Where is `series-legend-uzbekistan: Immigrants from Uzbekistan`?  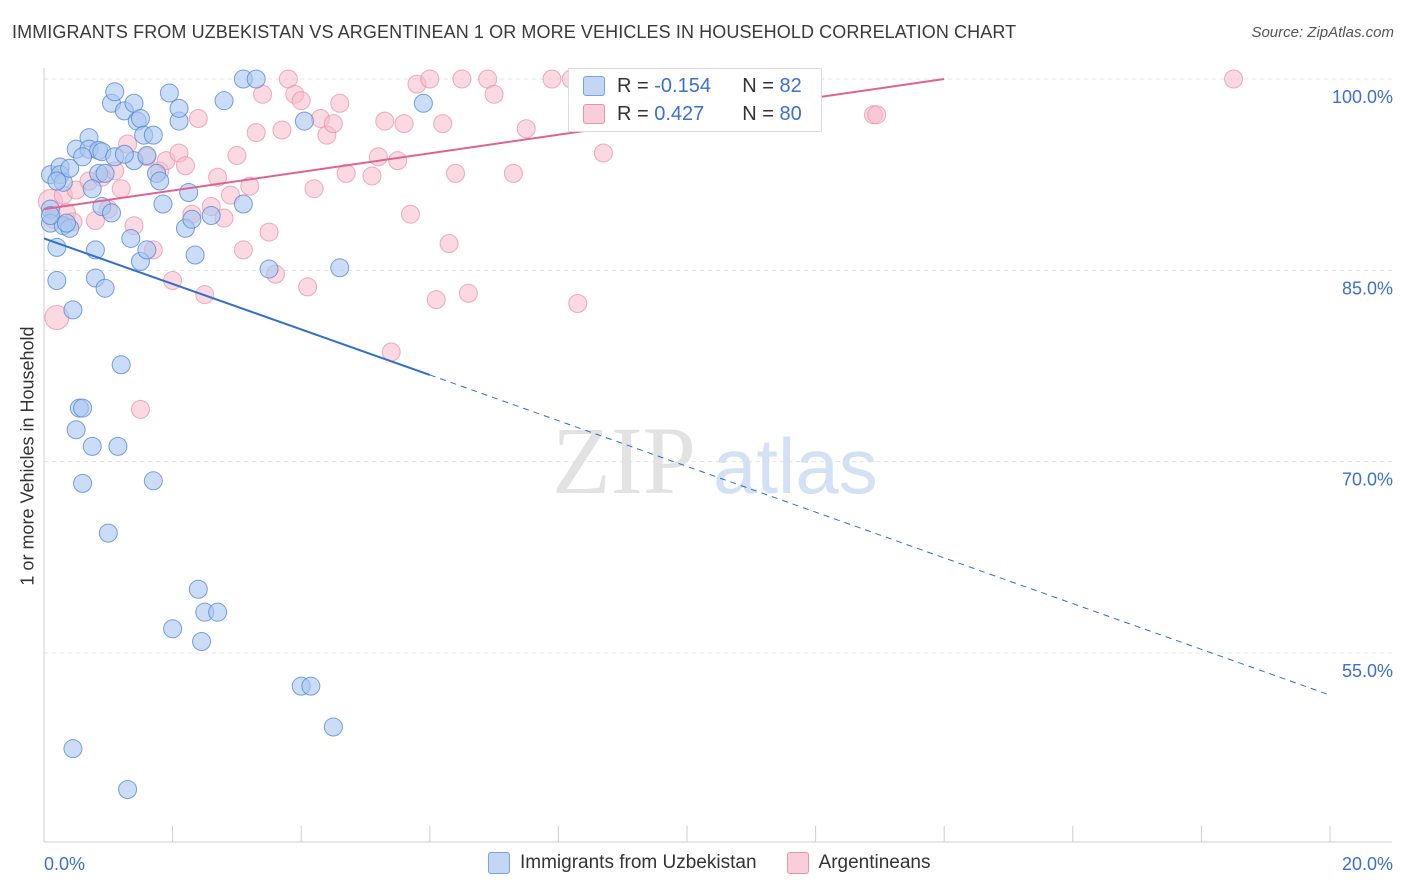
series-legend-uzbekistan: Immigrants from Uzbekistan is located at coordinates (622, 863).